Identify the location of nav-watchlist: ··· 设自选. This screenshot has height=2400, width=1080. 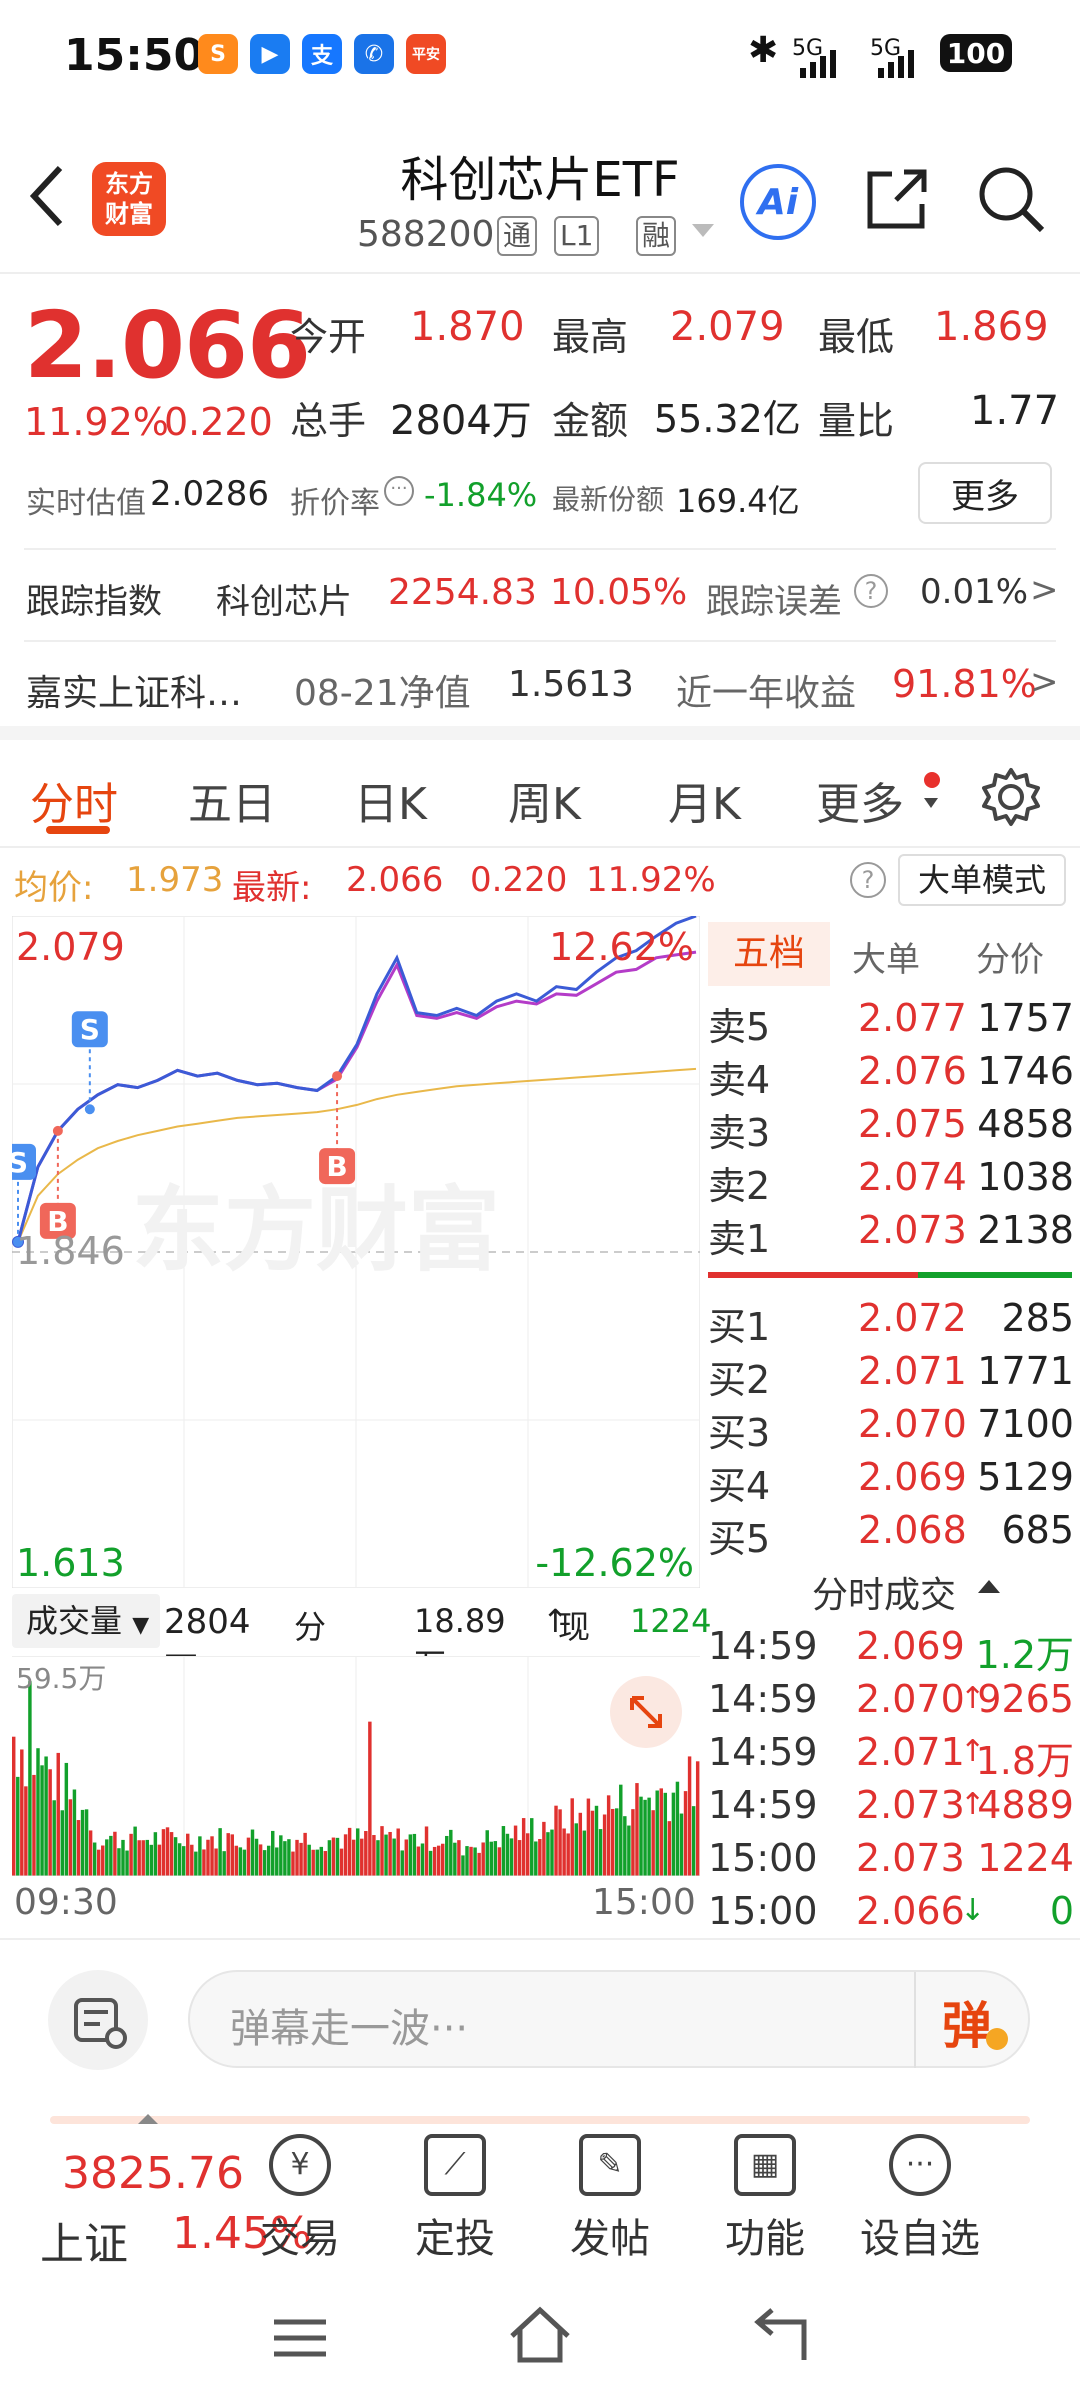
(920, 2199).